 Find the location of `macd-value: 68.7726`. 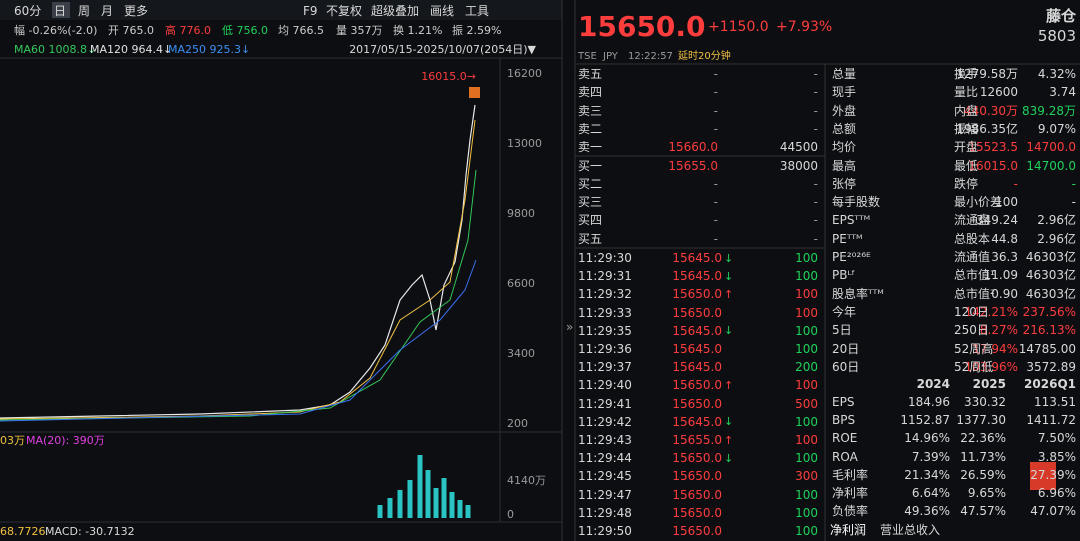

macd-value: 68.7726 is located at coordinates (23, 531).